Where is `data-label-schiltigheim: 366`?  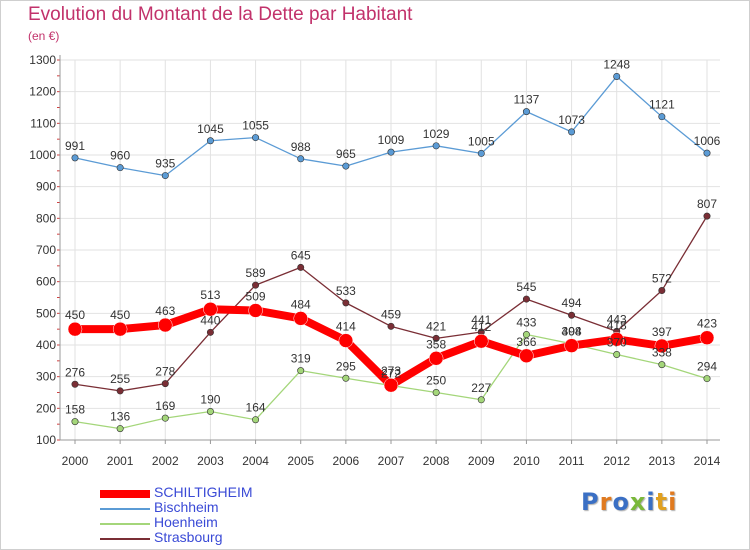 data-label-schiltigheim: 366 is located at coordinates (526, 342).